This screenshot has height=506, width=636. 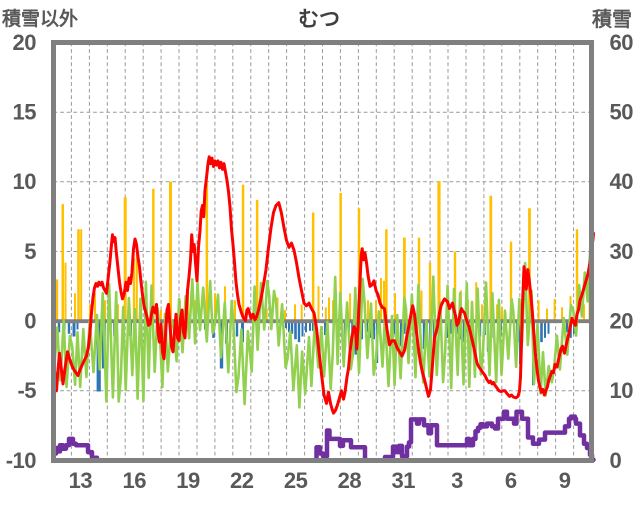 I want to click on svg-text: 22, so click(x=242, y=480).